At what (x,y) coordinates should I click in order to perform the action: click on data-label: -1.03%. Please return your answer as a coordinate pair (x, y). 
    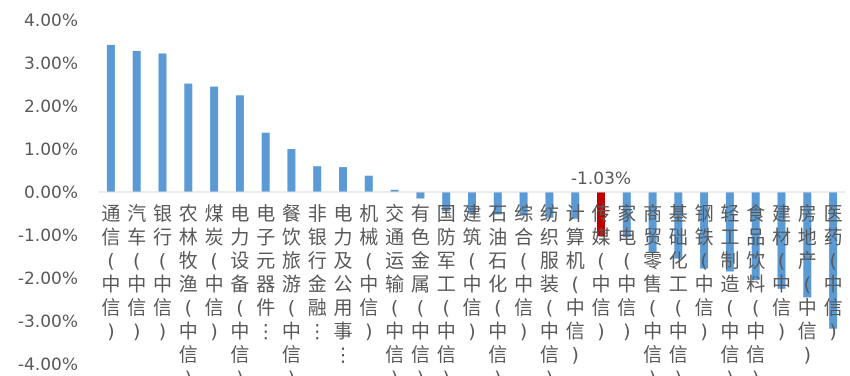
    Looking at the image, I should click on (601, 179).